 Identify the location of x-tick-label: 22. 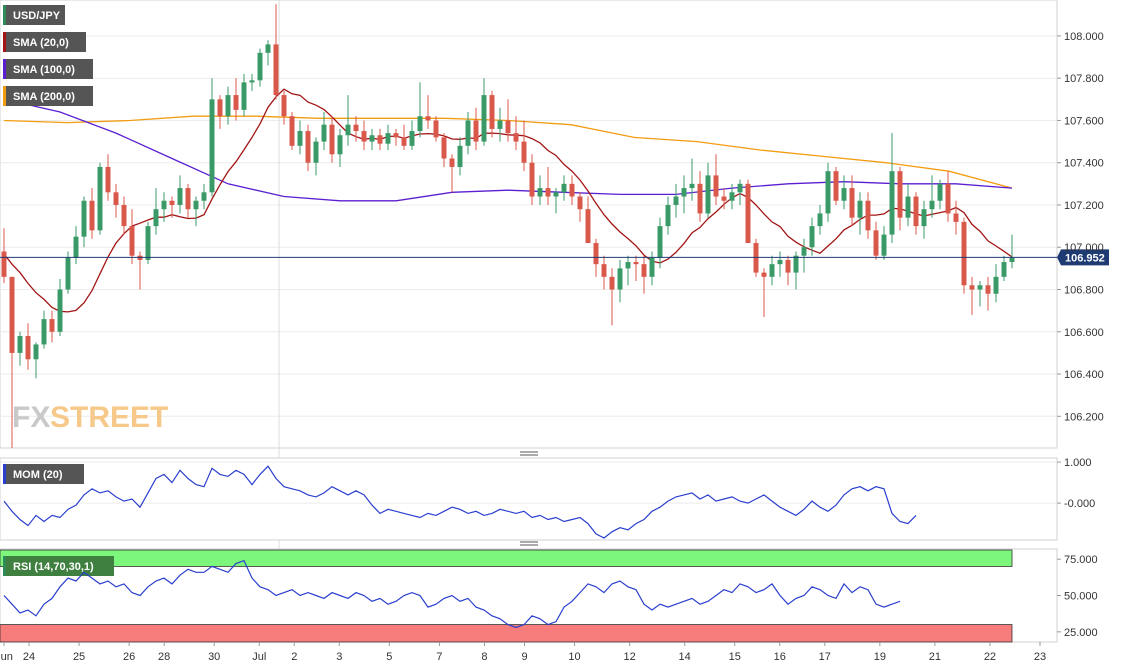
(990, 657).